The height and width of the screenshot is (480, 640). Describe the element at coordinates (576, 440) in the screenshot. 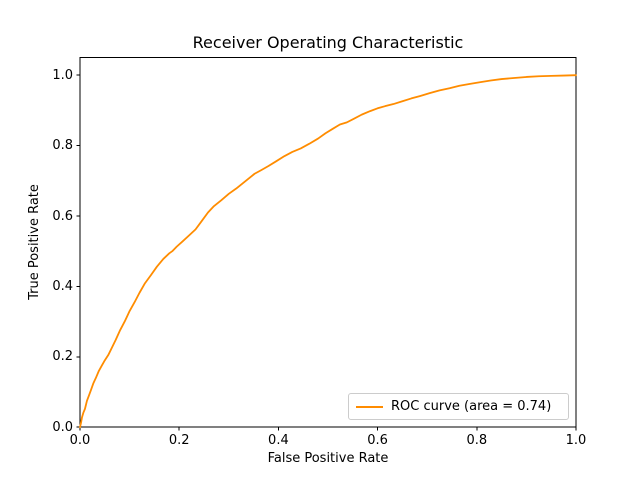

I see `x-tick-label: 1.0` at that location.